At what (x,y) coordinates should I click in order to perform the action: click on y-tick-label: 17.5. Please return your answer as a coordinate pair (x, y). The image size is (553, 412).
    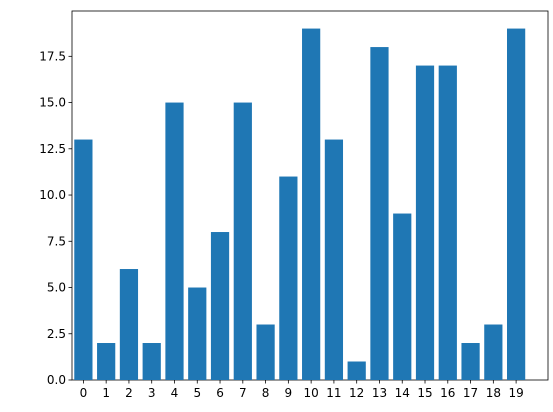
    Looking at the image, I should click on (52, 56).